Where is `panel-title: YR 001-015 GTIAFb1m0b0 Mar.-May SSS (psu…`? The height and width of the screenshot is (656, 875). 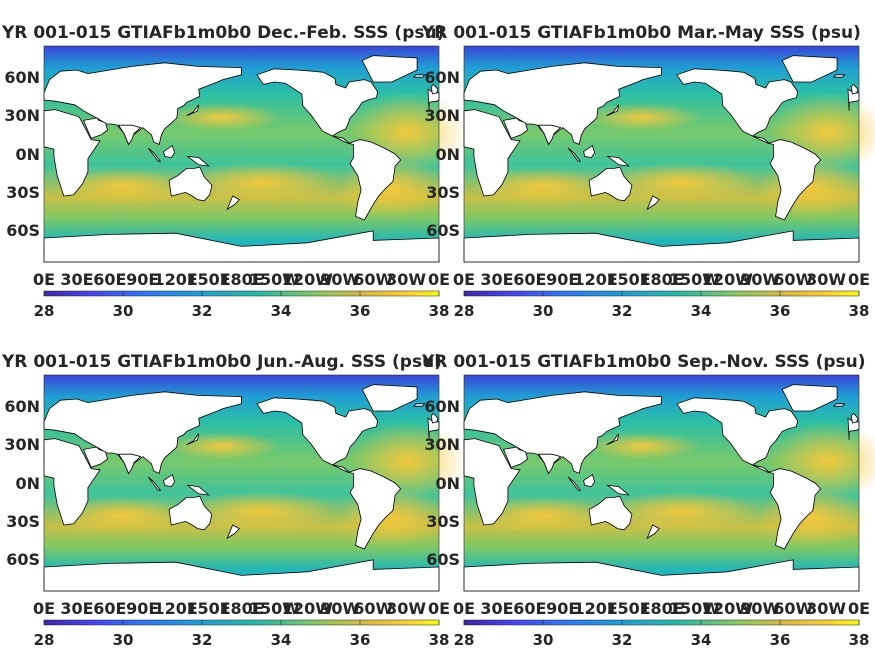 panel-title: YR 001-015 GTIAFb1m0b0 Mar.-May SSS (psu… is located at coordinates (641, 33).